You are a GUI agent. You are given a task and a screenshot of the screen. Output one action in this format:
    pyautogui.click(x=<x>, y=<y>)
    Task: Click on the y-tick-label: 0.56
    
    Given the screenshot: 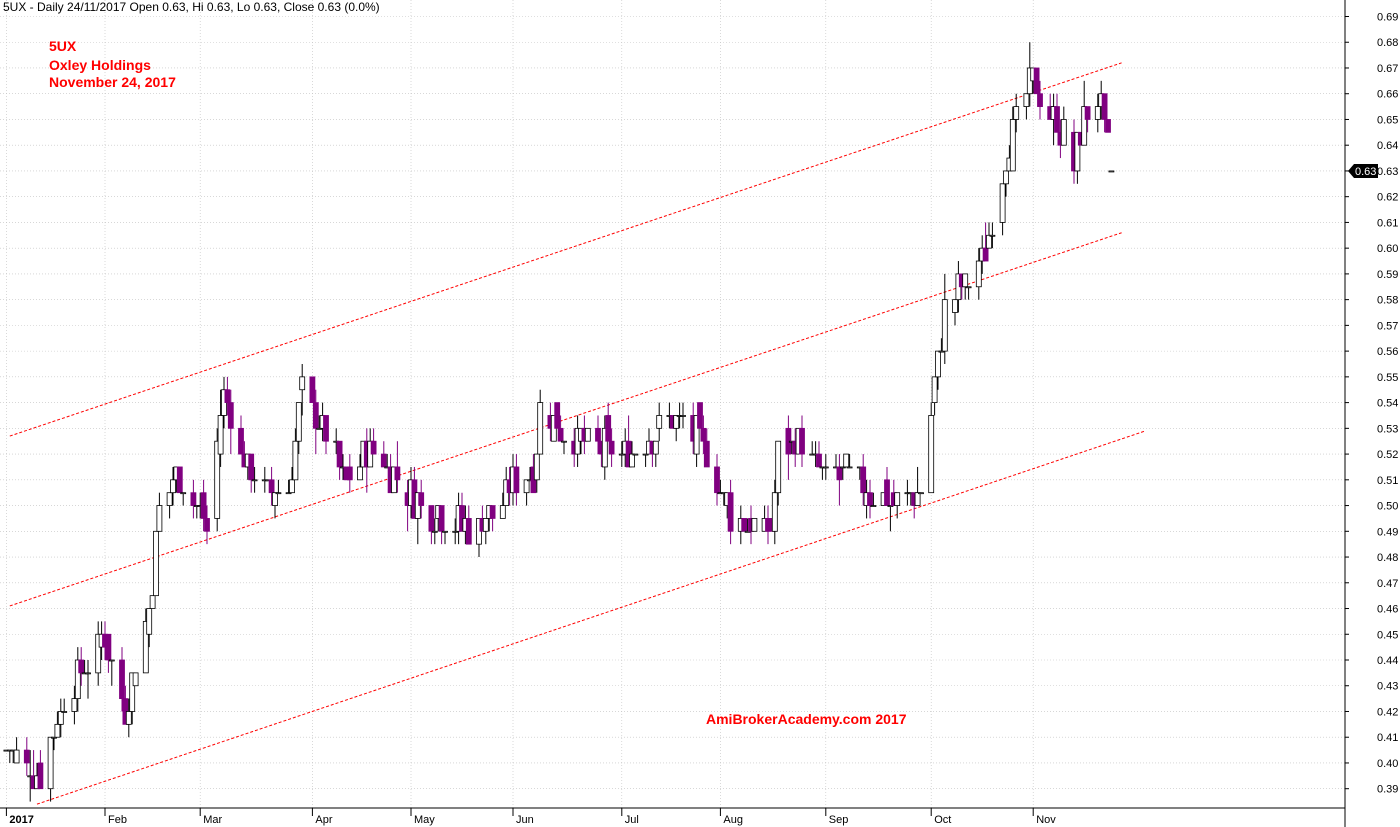 What is the action you would take?
    pyautogui.click(x=1387, y=352)
    